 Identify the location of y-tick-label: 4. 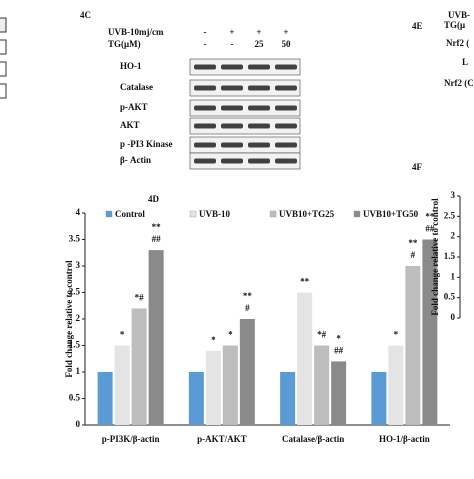
(78, 212).